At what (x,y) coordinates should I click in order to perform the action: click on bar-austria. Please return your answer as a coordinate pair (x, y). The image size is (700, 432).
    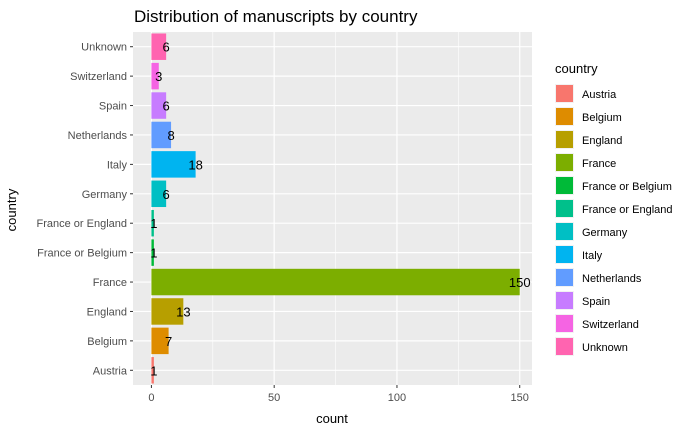
    Looking at the image, I should click on (152, 370).